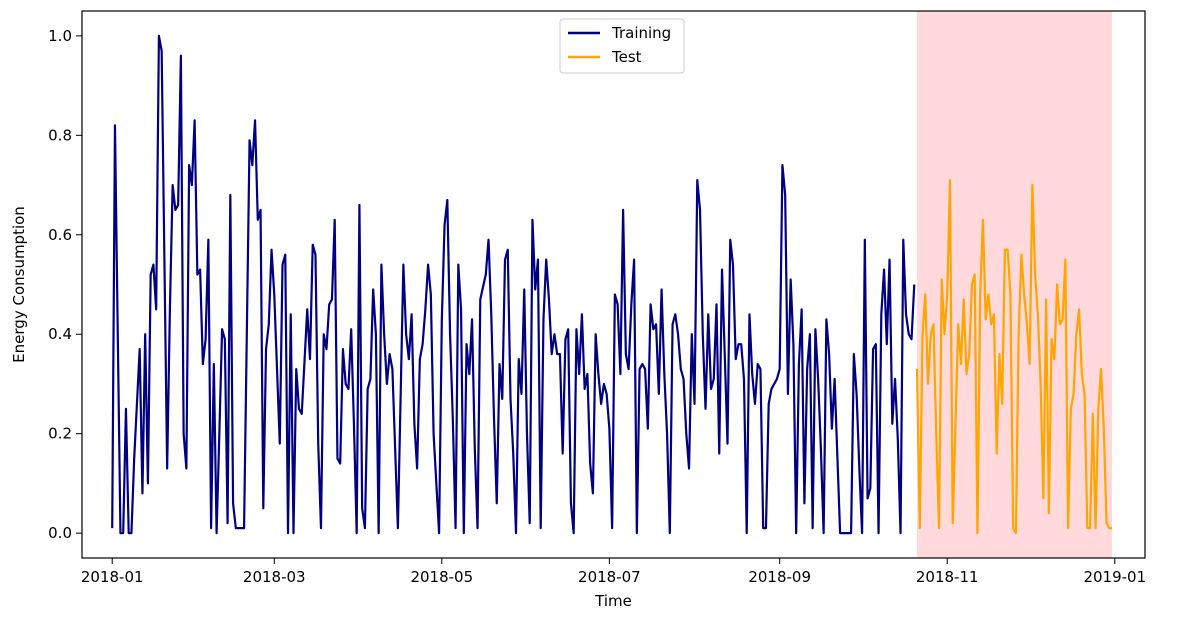  Describe the element at coordinates (626, 57) in the screenshot. I see `legend-label-test: Test` at that location.